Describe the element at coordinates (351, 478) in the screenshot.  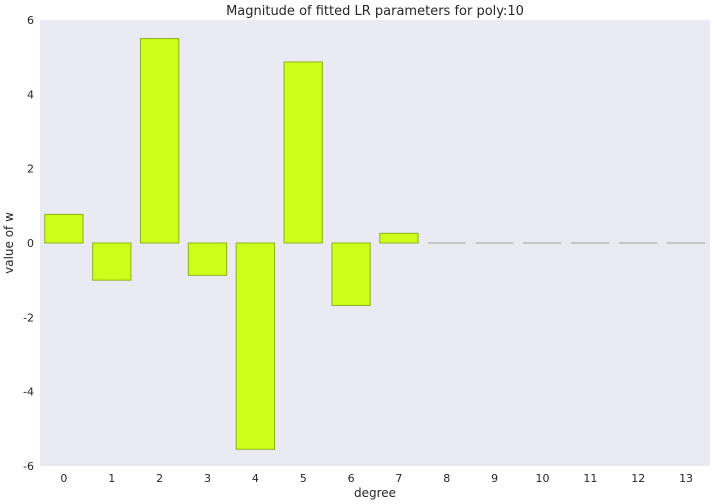
I see `x-tick-label: 6` at that location.